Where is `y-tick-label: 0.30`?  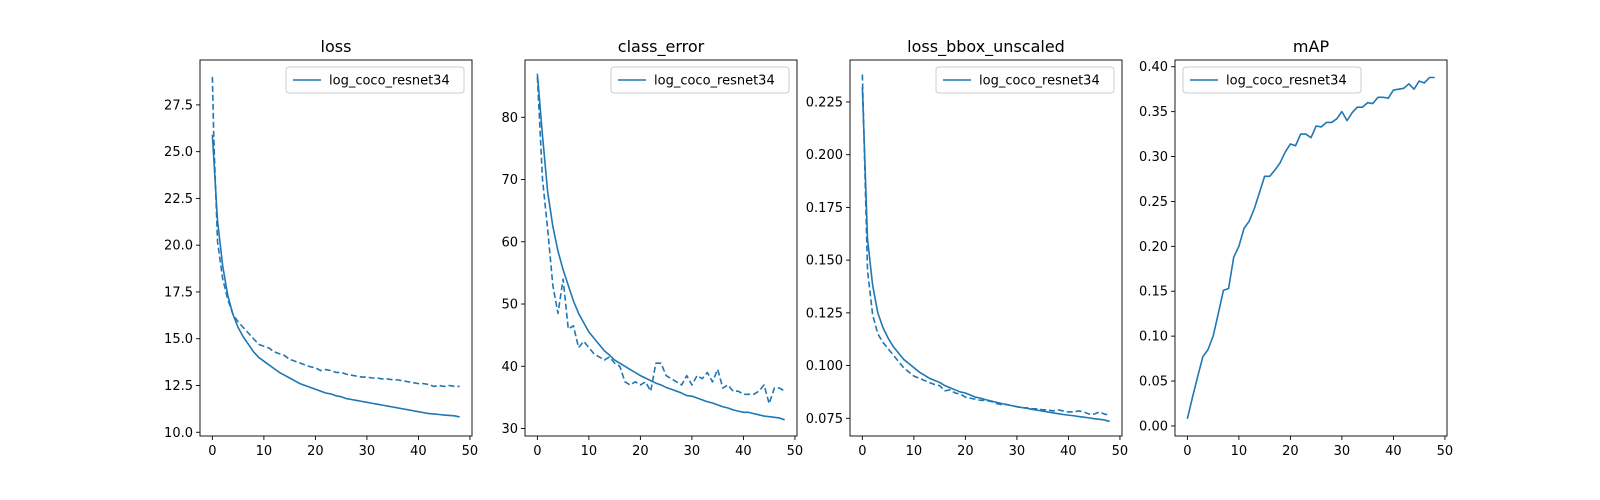 y-tick-label: 0.30 is located at coordinates (1153, 157).